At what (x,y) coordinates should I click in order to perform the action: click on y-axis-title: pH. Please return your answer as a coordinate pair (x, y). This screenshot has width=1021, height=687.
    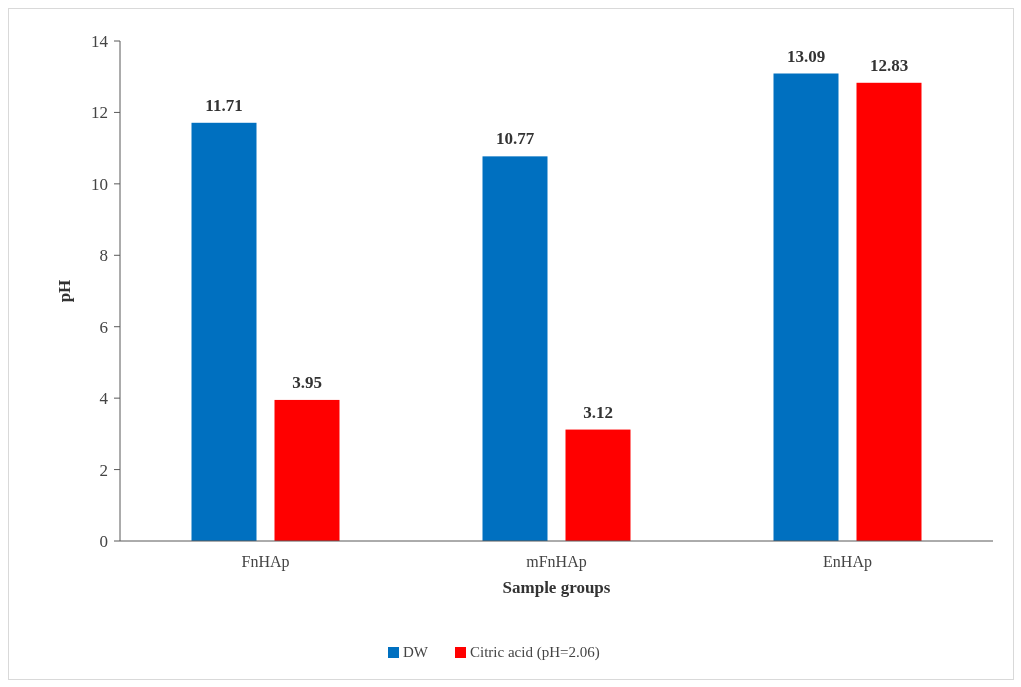
    Looking at the image, I should click on (64, 291).